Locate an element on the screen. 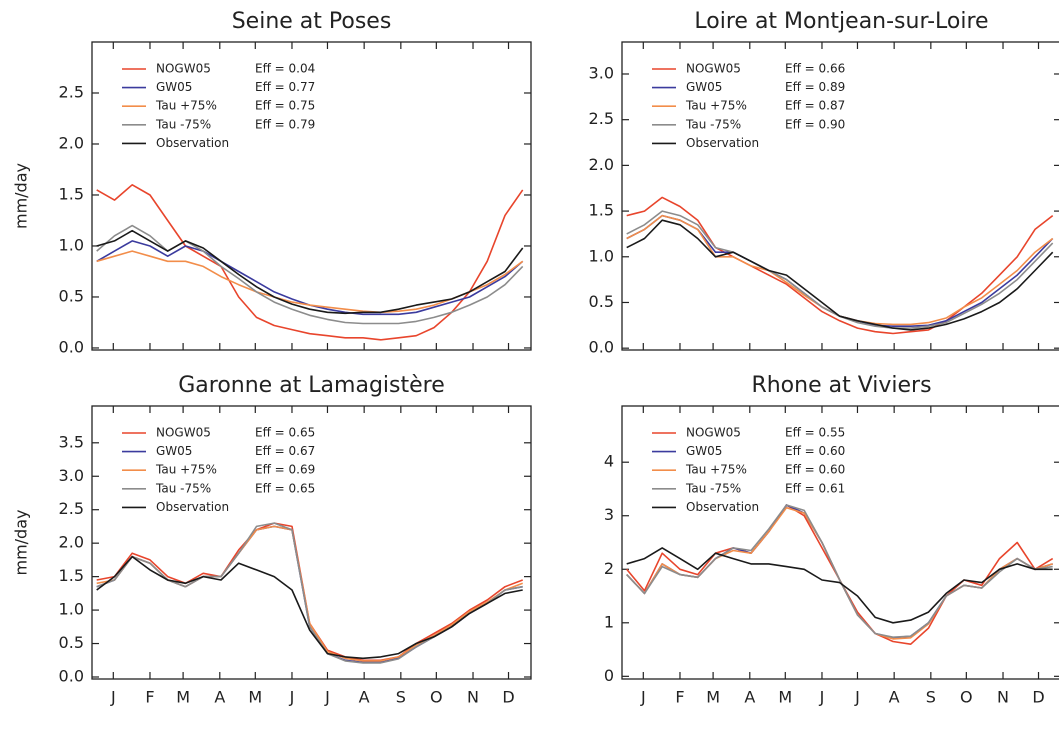 Image resolution: width=1059 pixels, height=736 pixels. legend-annotation: Eff = 0.67 is located at coordinates (285, 451).